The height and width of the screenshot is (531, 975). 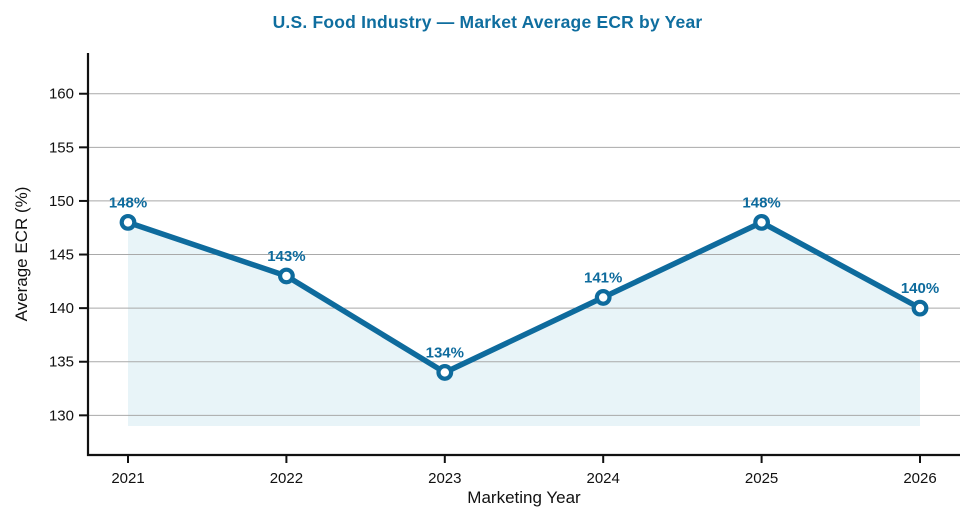 I want to click on data-point-label: 141%, so click(x=603, y=277).